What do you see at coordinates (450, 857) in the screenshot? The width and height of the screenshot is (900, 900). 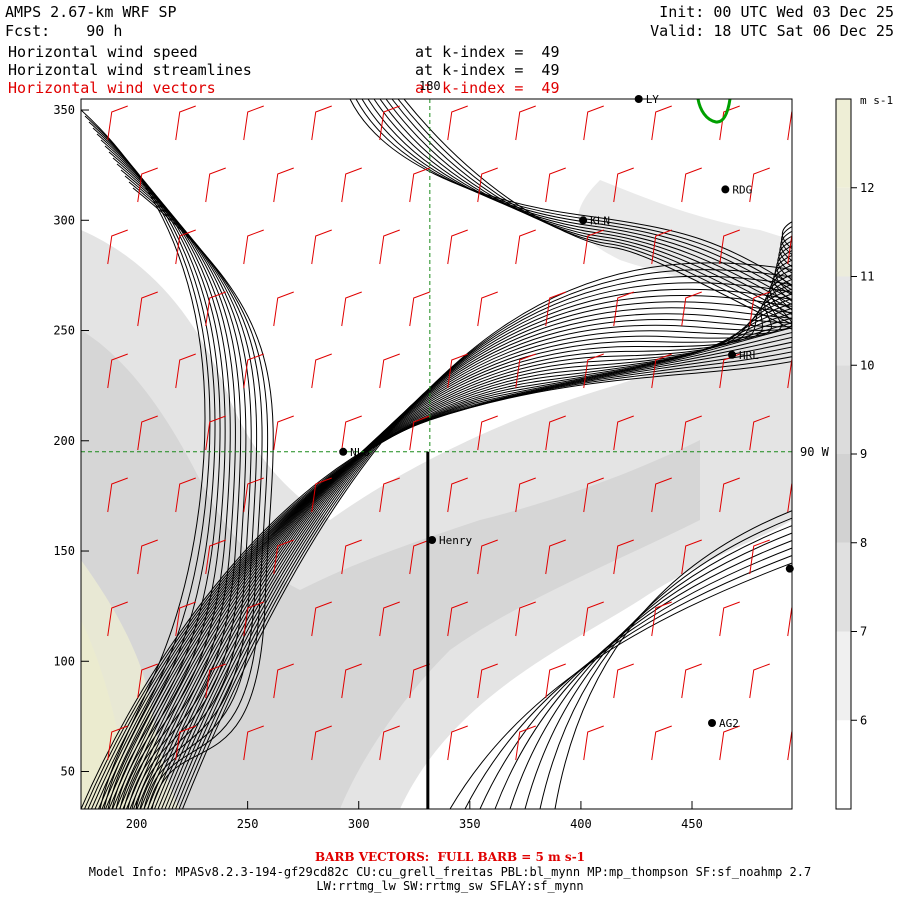 I see `barb-note: BARB VECTORS: FULL BARB = 5 m s-1` at bounding box center [450, 857].